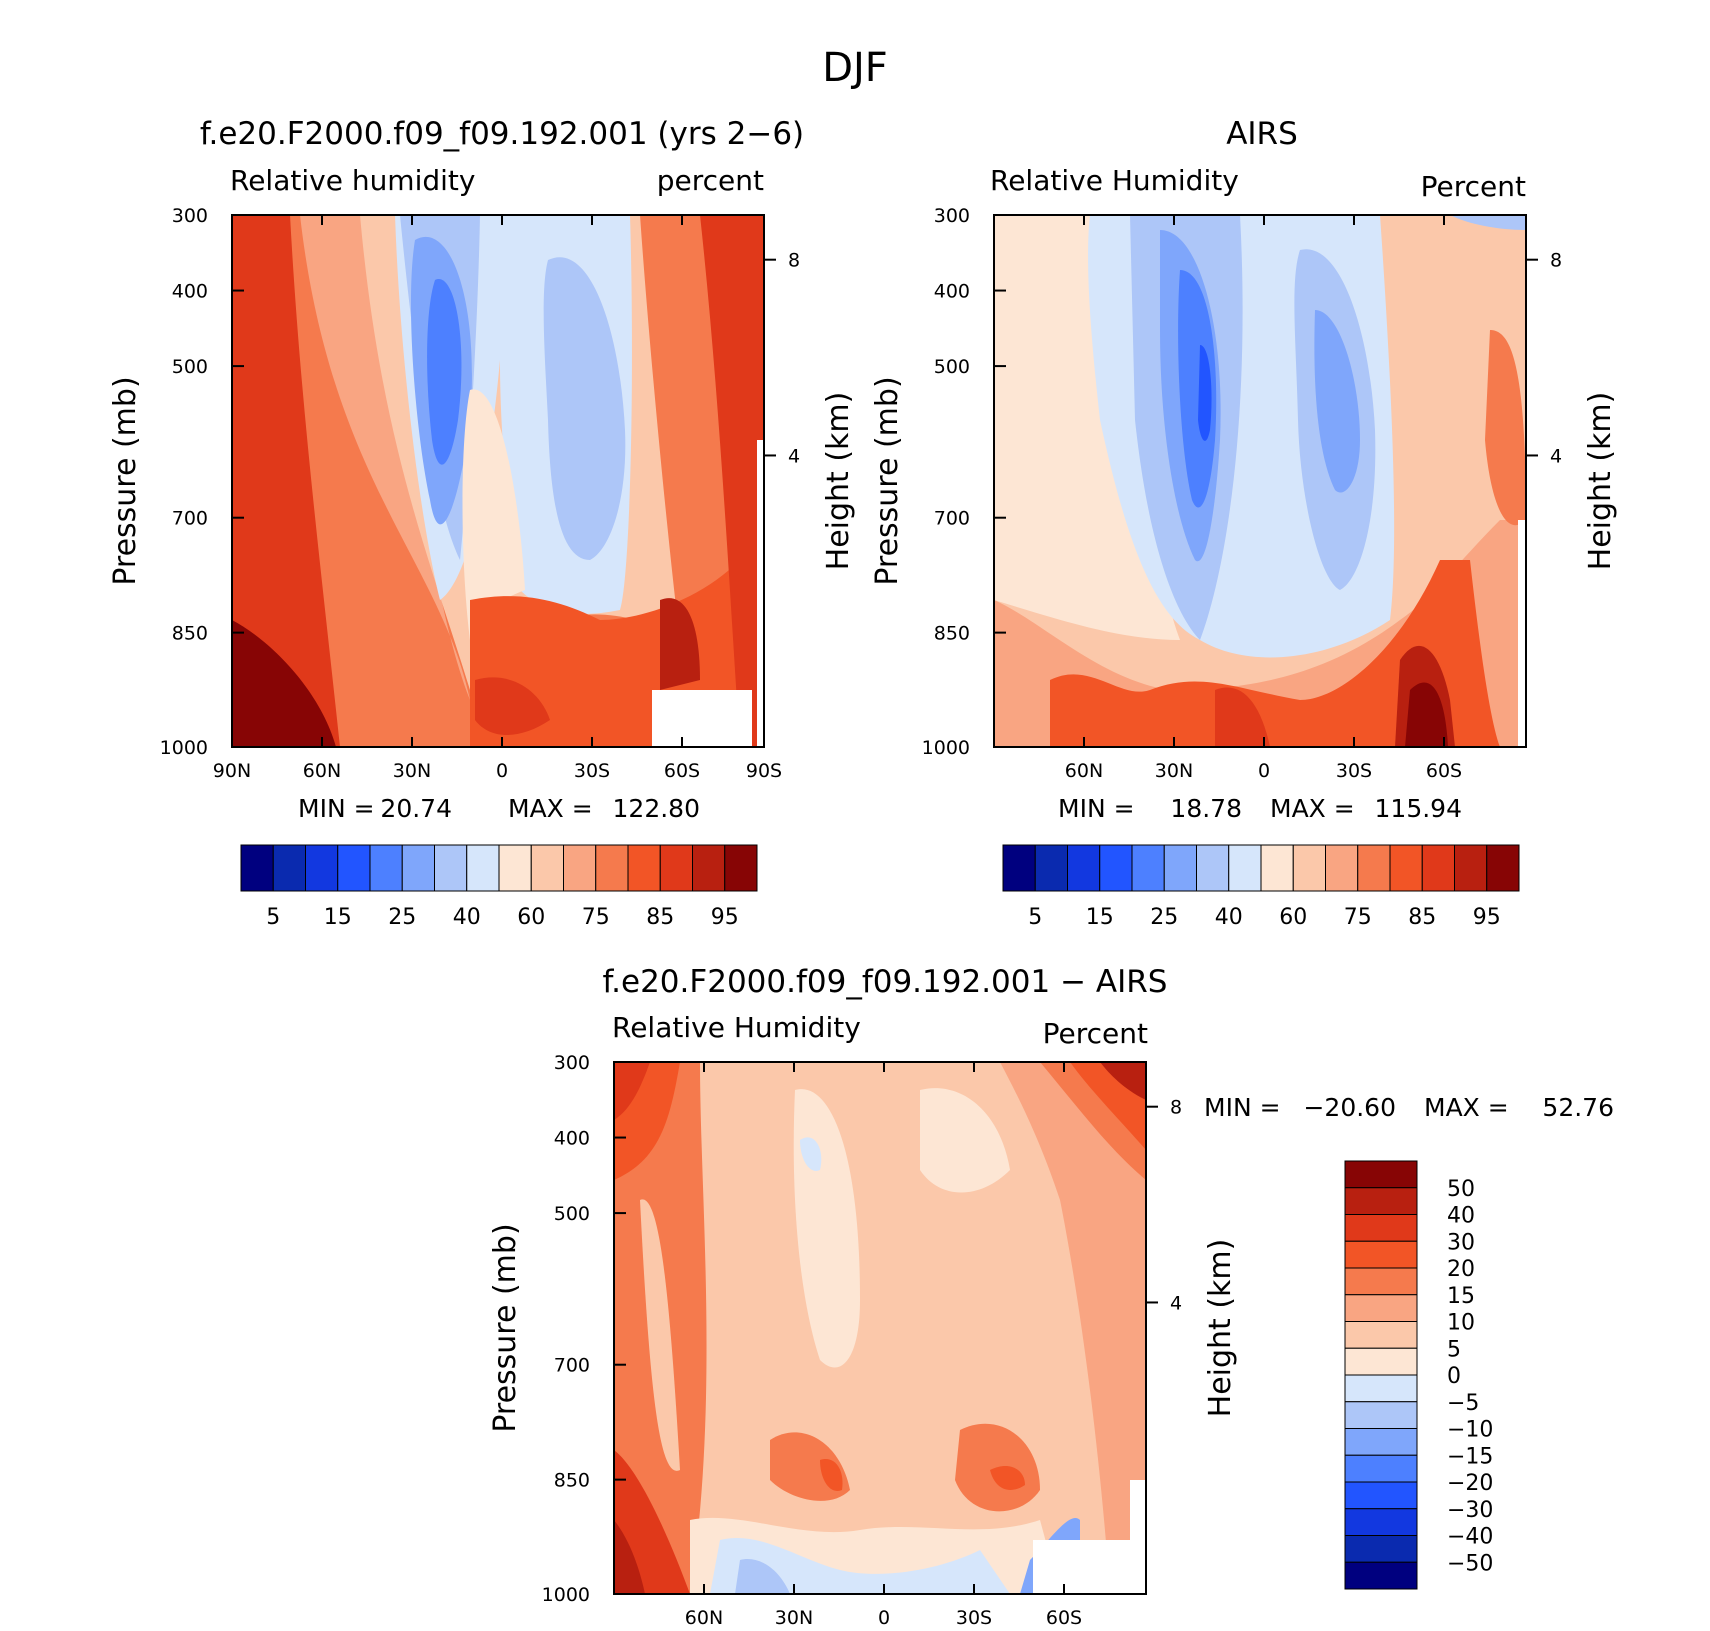  I want to click on figure-title: DJF, so click(855, 68).